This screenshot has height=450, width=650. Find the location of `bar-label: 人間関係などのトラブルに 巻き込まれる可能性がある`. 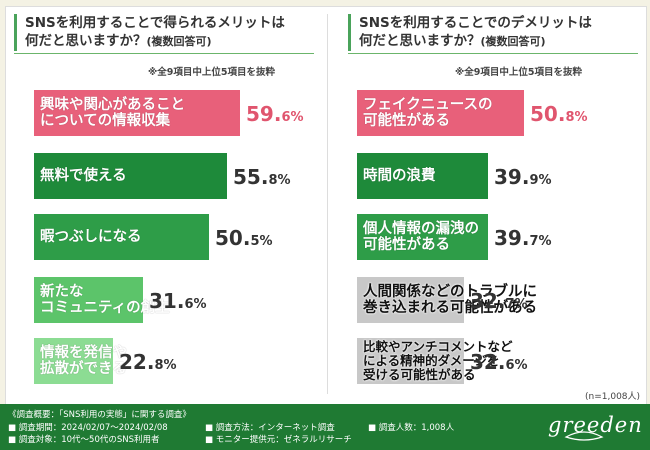

bar-label: 人間関係などのトラブルに 巻き込まれる可能性がある is located at coordinates (450, 300).